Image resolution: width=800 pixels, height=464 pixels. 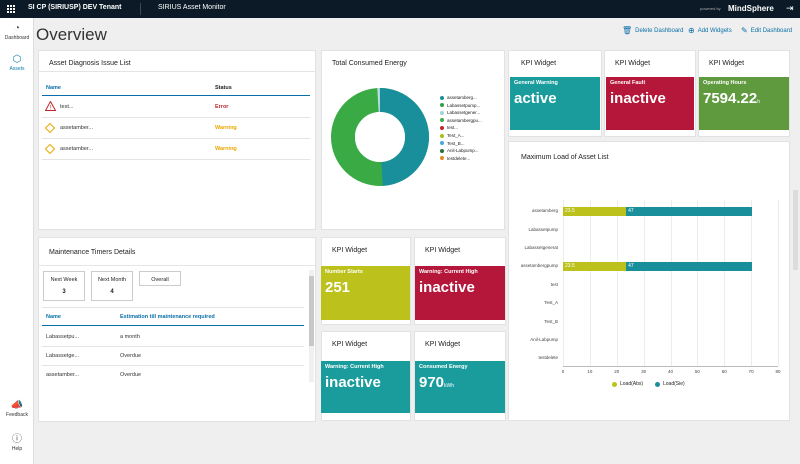 I want to click on kpi-value: 251, so click(x=337, y=287).